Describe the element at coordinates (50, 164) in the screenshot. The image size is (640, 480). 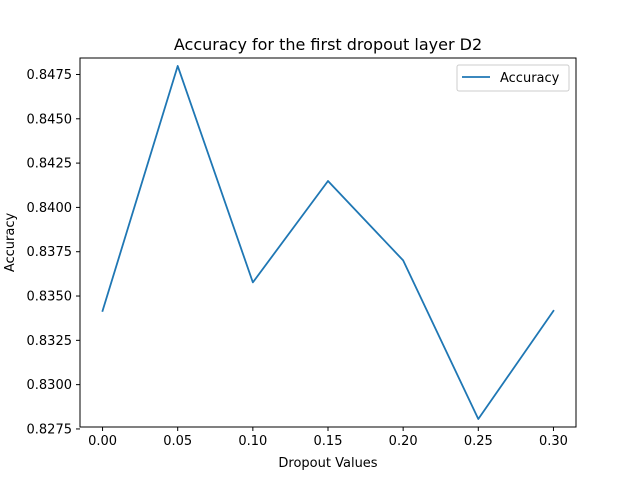
I see `y-tick-label: 0.8425` at that location.